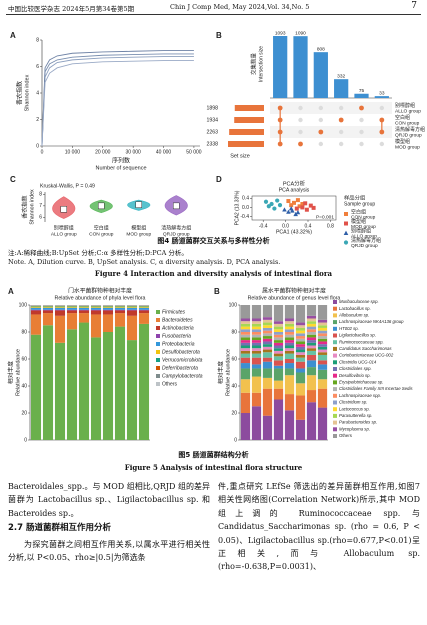  Describe the element at coordinates (240, 7) in the screenshot. I see `journal-en: Chin J Comp Med, May 2024,Vol. 34,No. 5` at that location.